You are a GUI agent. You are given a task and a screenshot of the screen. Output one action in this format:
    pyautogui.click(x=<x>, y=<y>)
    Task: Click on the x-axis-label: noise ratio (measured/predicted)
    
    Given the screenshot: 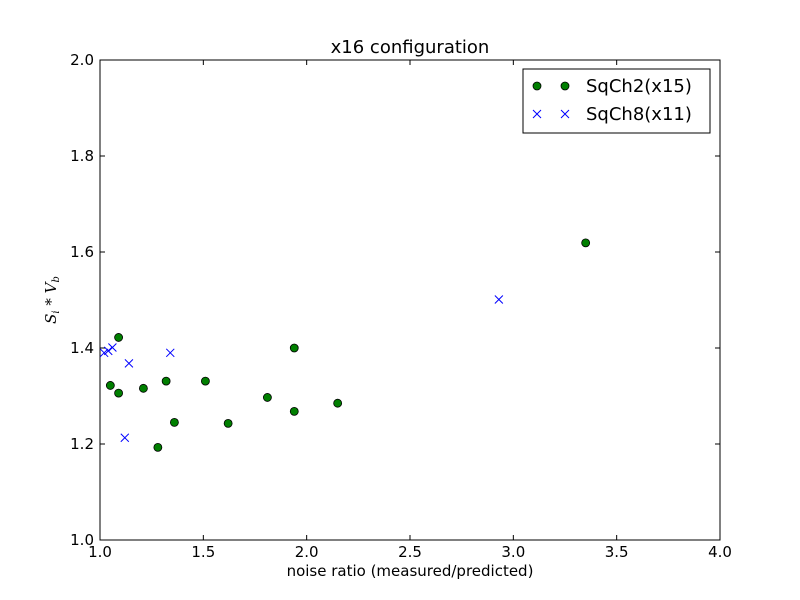 What is the action you would take?
    pyautogui.click(x=410, y=571)
    